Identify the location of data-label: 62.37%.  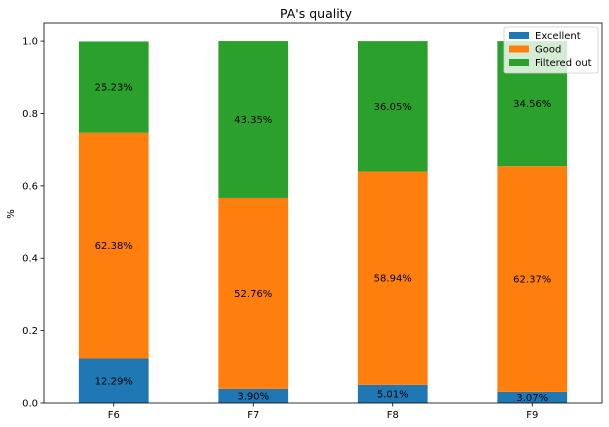
(532, 280).